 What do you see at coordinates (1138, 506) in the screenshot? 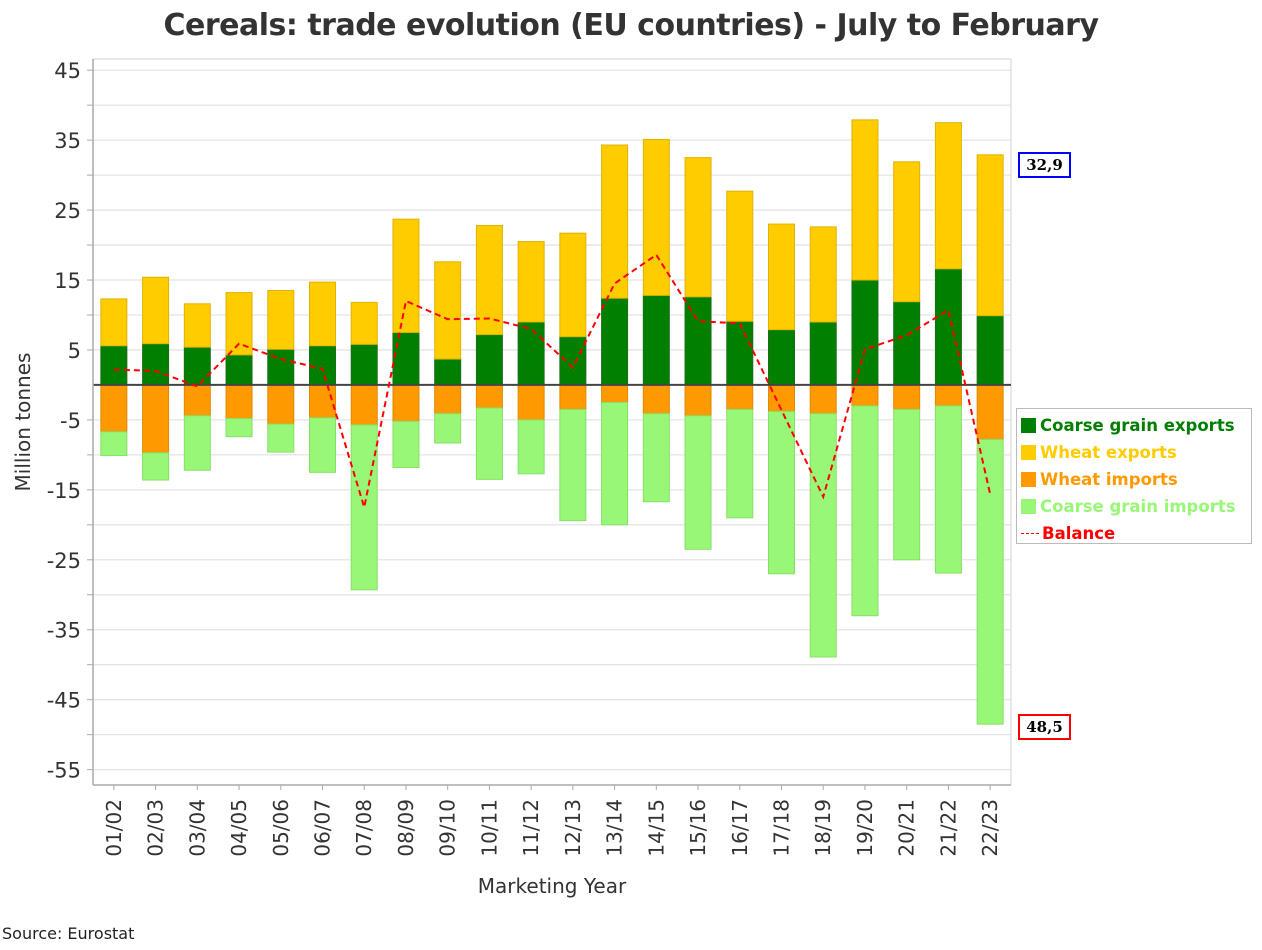
I see `legend-label: Coarse grain imports` at bounding box center [1138, 506].